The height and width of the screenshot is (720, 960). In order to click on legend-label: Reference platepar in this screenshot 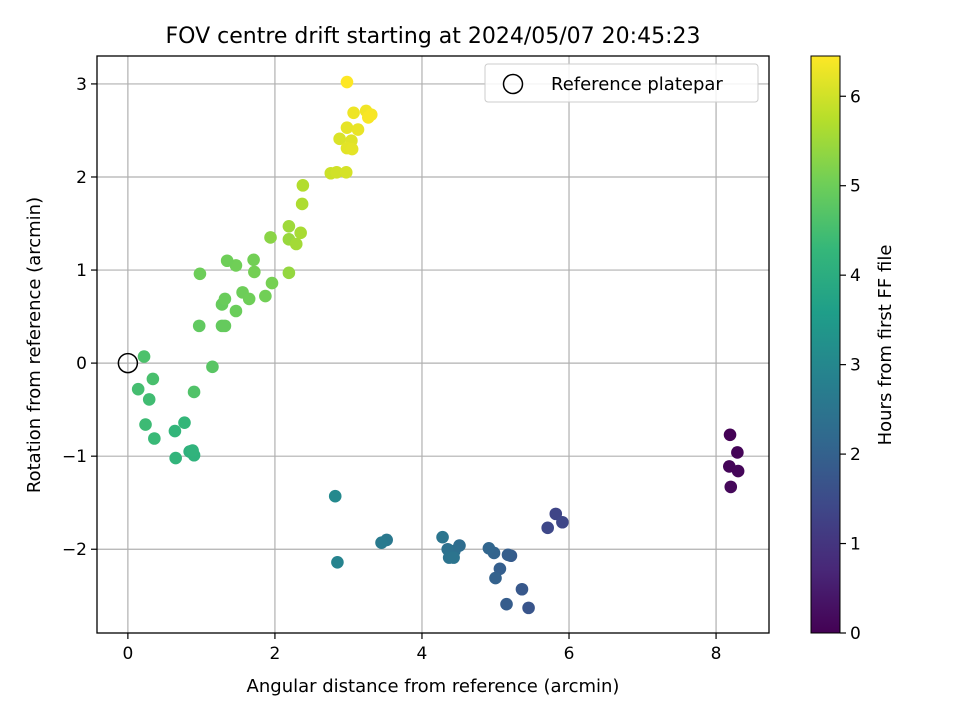, I will do `click(637, 84)`.